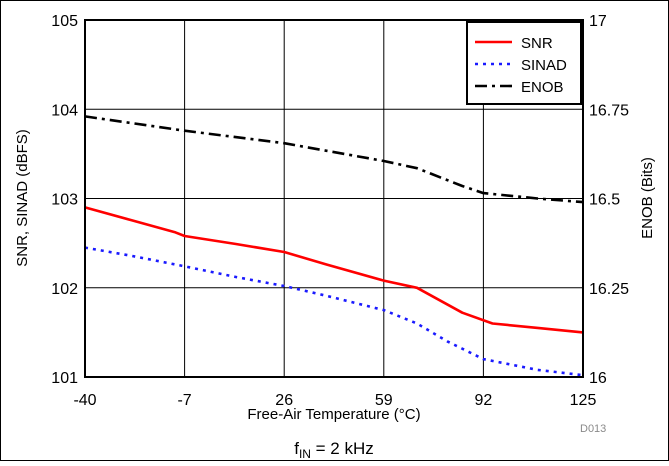  What do you see at coordinates (22, 198) in the screenshot?
I see `y-axis-title-left: SNR, SINAD (dBFS)` at bounding box center [22, 198].